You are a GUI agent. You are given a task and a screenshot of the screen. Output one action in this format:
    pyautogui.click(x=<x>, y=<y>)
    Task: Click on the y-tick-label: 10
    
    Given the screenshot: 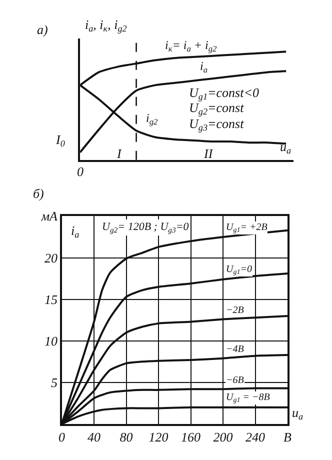 What is the action you would take?
    pyautogui.click(x=51, y=340)
    